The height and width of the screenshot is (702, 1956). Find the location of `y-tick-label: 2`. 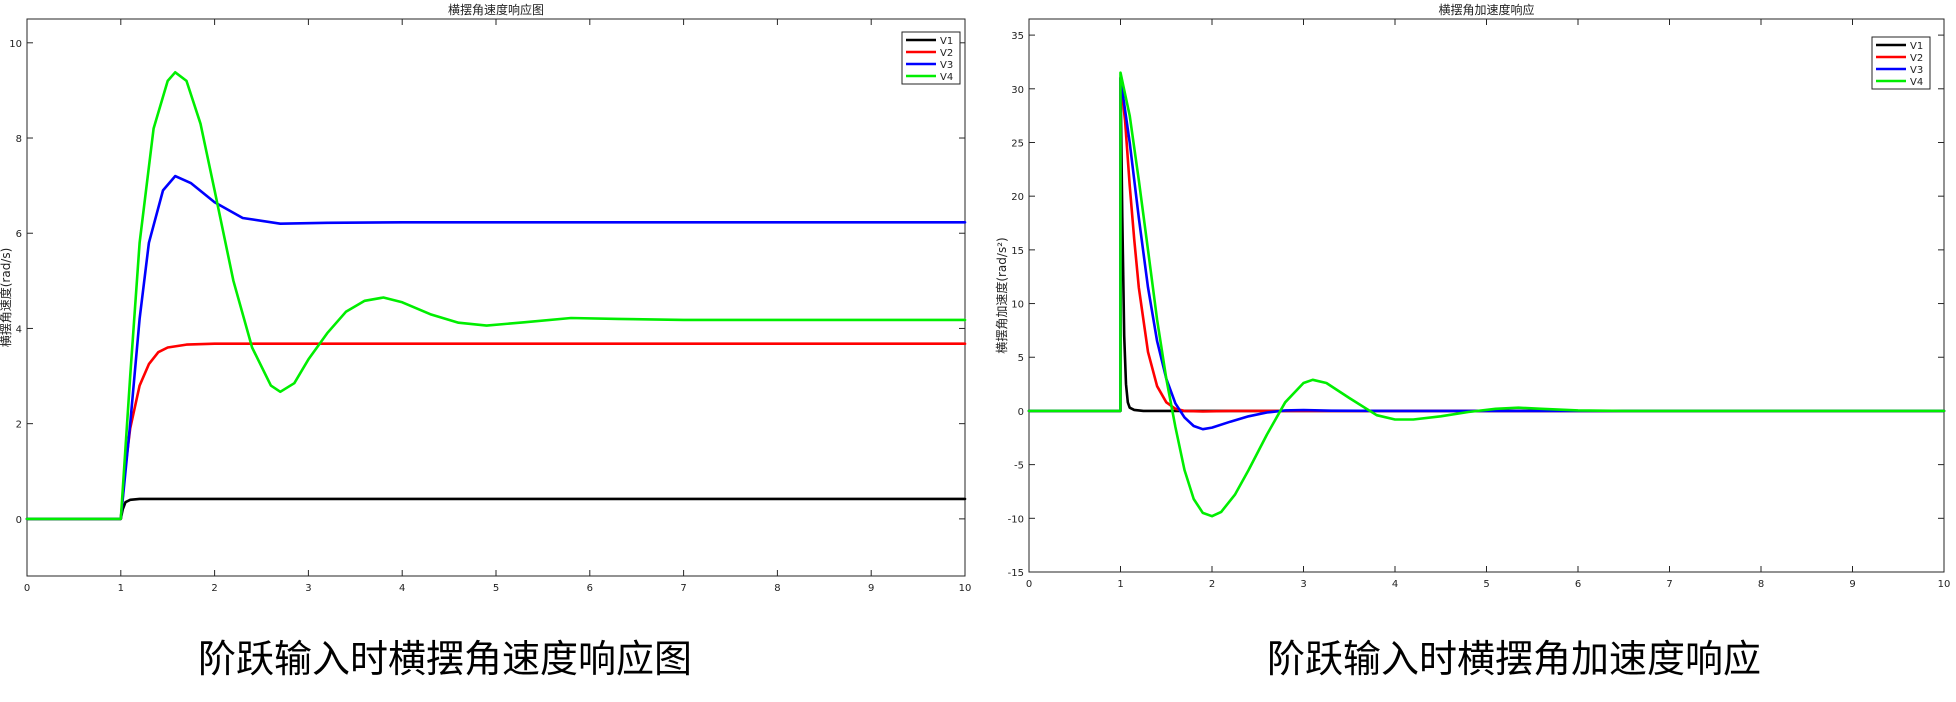

y-tick-label: 2 is located at coordinates (19, 425).